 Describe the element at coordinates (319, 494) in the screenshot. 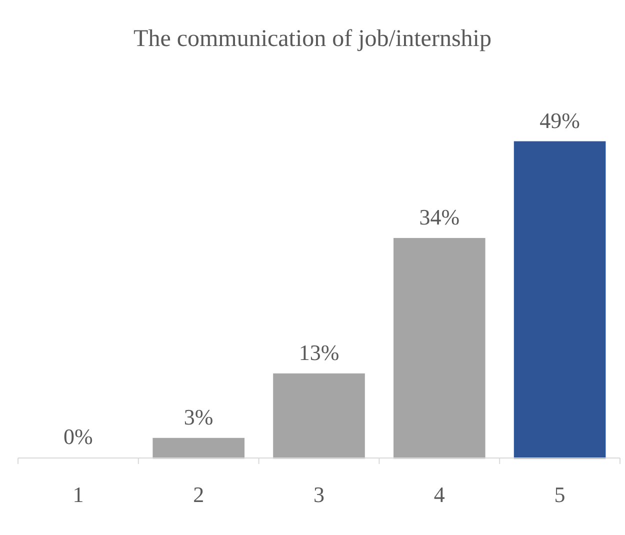

I see `x-tick-label: 3` at that location.